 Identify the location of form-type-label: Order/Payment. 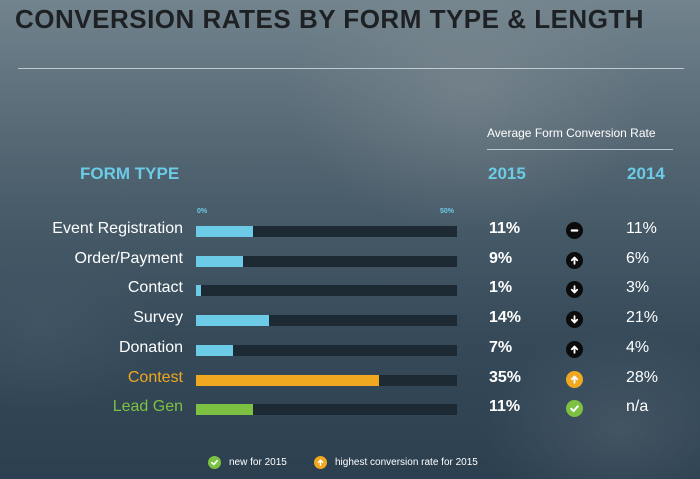
(128, 258).